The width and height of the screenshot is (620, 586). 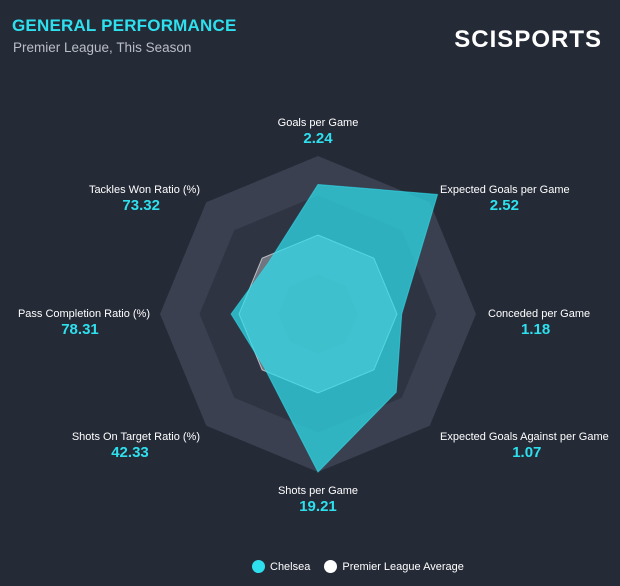 What do you see at coordinates (258, 566) in the screenshot?
I see `legend-swatch-chelsea` at bounding box center [258, 566].